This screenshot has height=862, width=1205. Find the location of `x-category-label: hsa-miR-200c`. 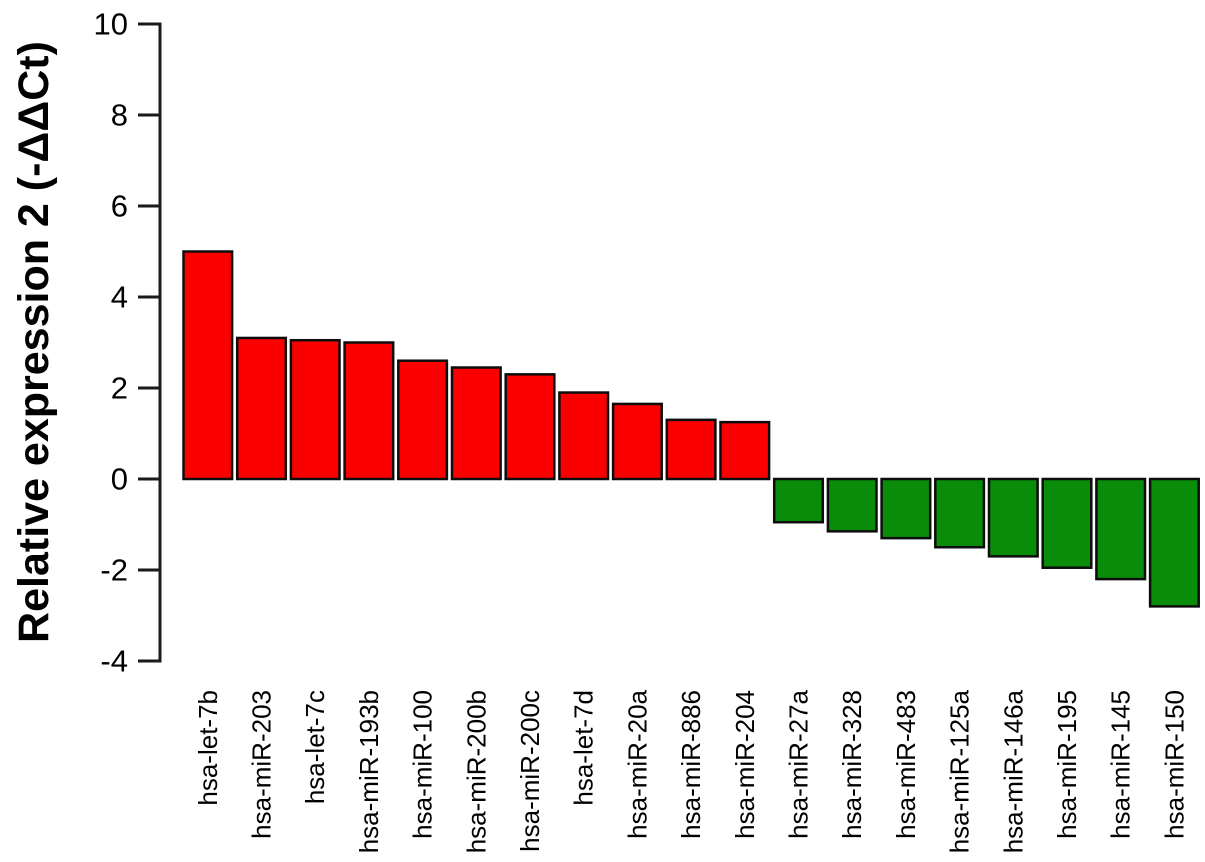

x-category-label: hsa-miR-200c is located at coordinates (530, 771).